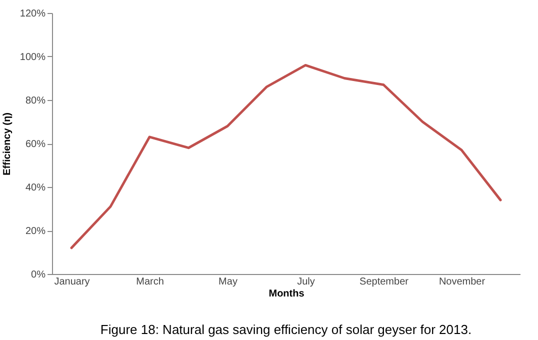  I want to click on x-tick-label: November, so click(462, 282).